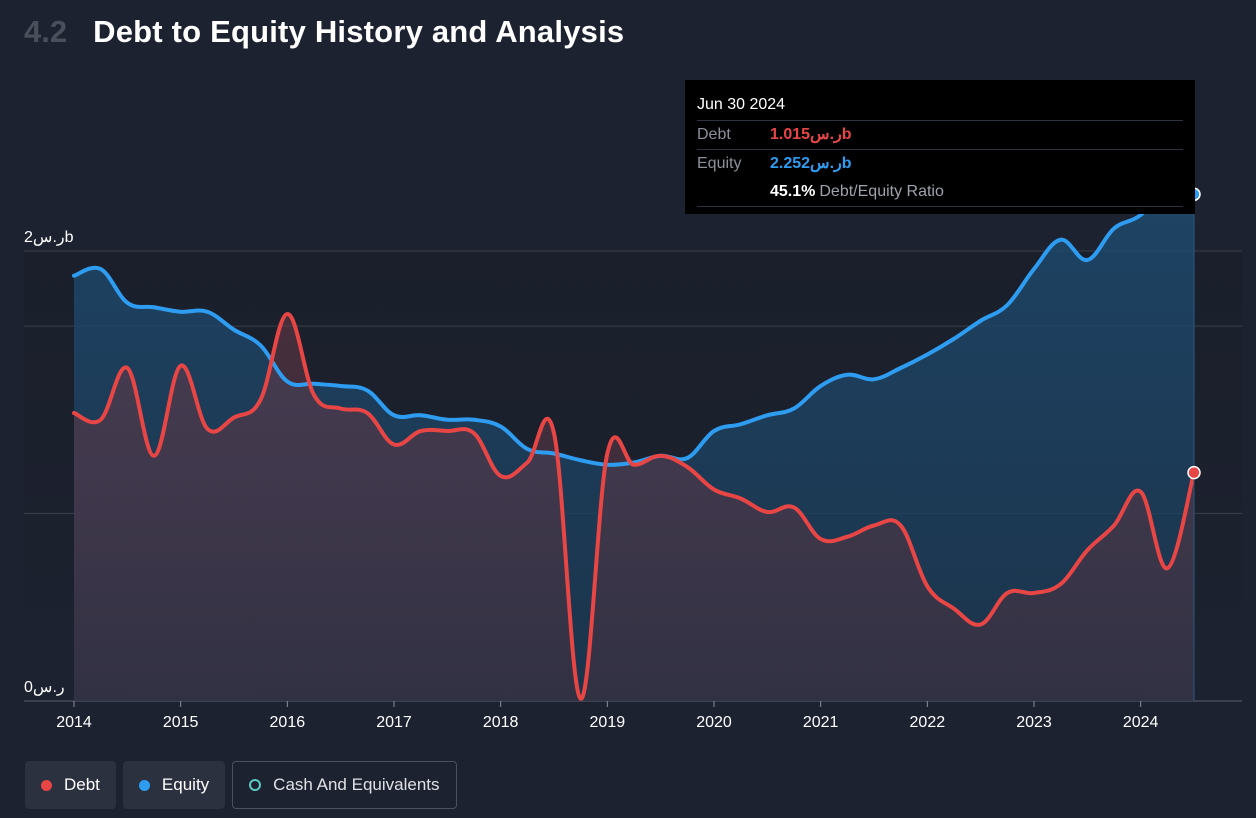 The image size is (1256, 818). What do you see at coordinates (928, 722) in the screenshot?
I see `x-tick-label: 2022` at bounding box center [928, 722].